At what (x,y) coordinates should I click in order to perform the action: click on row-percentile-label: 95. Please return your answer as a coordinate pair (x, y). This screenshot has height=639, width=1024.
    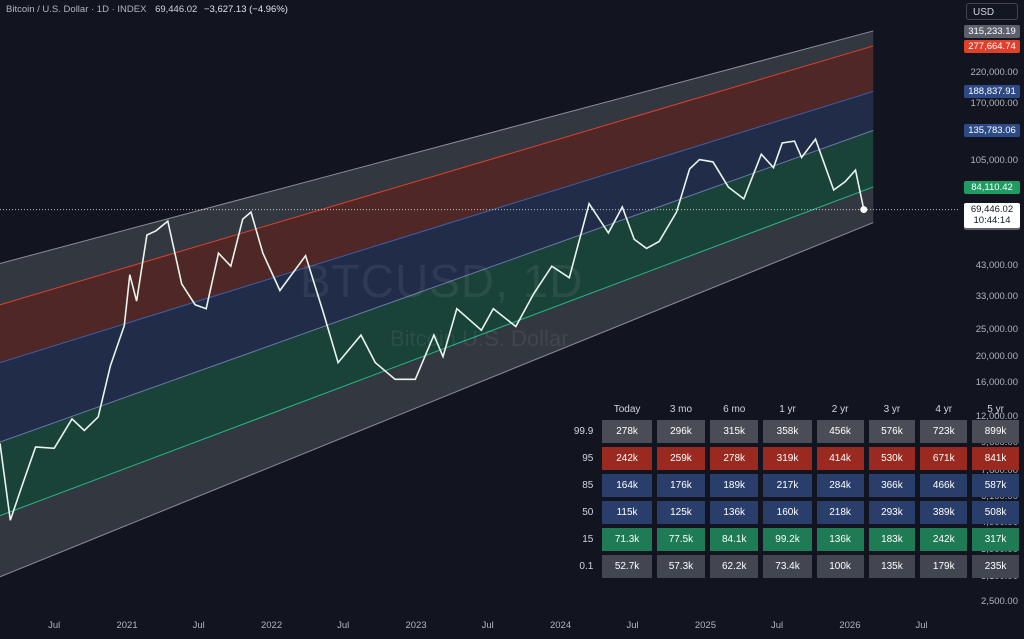
    Looking at the image, I should click on (588, 458).